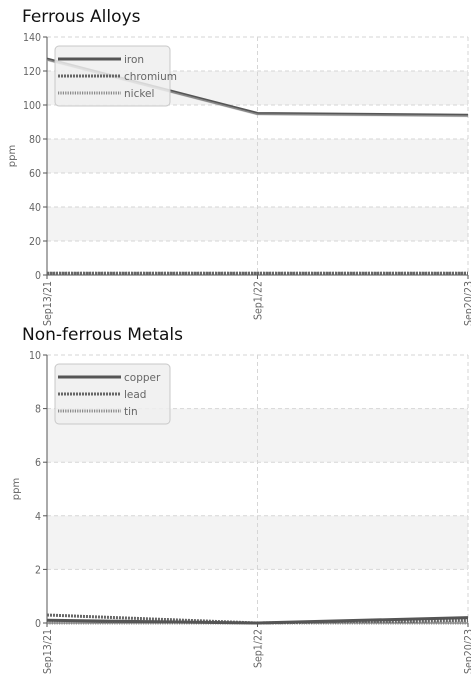 Image resolution: width=471 pixels, height=688 pixels. What do you see at coordinates (139, 94) in the screenshot?
I see `legend-label: nickel` at bounding box center [139, 94].